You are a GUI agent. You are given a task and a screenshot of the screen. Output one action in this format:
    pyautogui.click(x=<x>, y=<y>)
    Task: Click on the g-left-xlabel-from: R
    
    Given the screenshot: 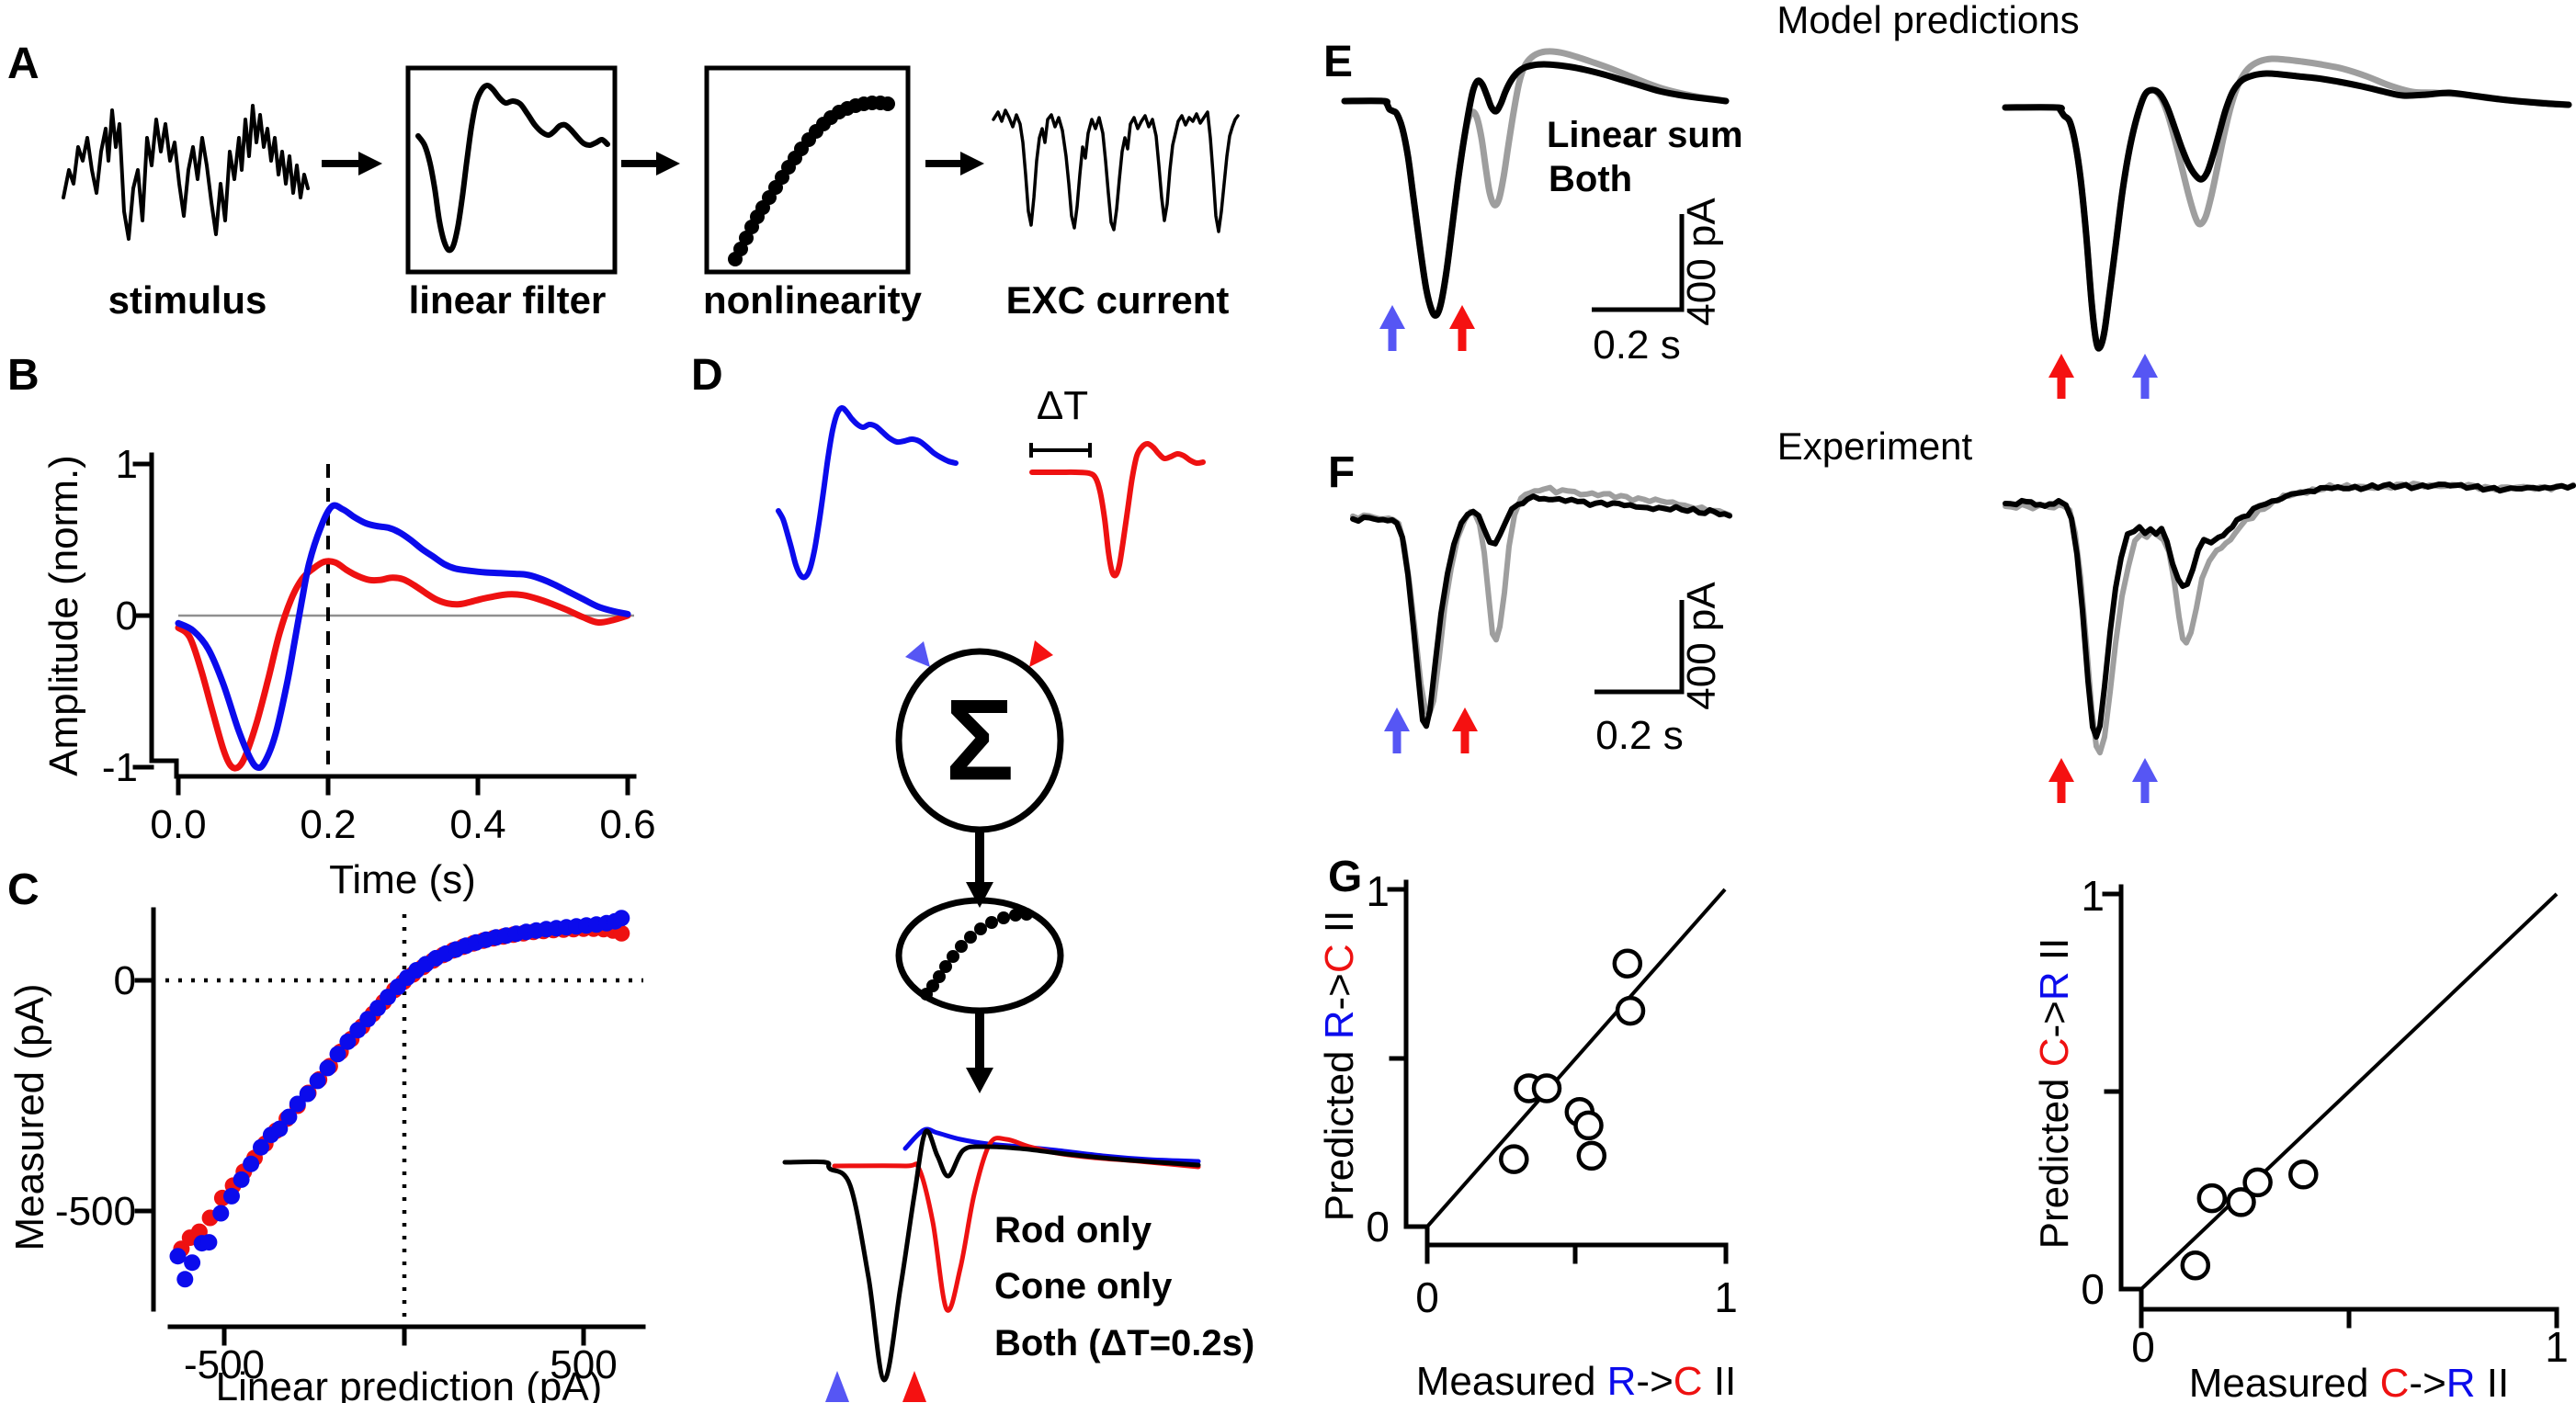 What is the action you would take?
    pyautogui.click(x=1622, y=1381)
    